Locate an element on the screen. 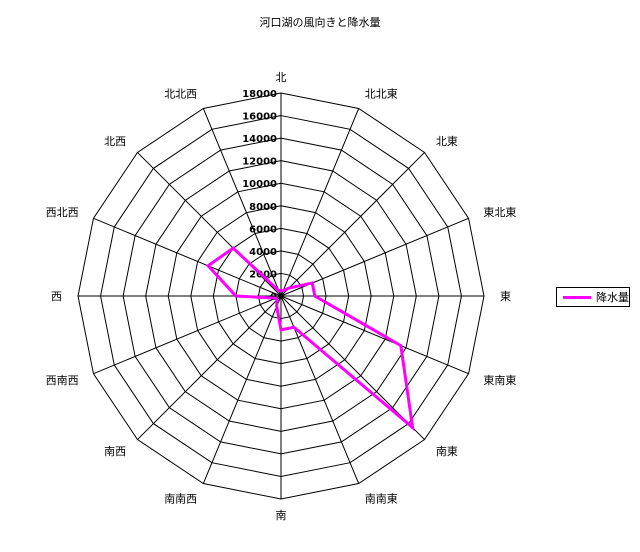  category-label: 南 is located at coordinates (281, 515).